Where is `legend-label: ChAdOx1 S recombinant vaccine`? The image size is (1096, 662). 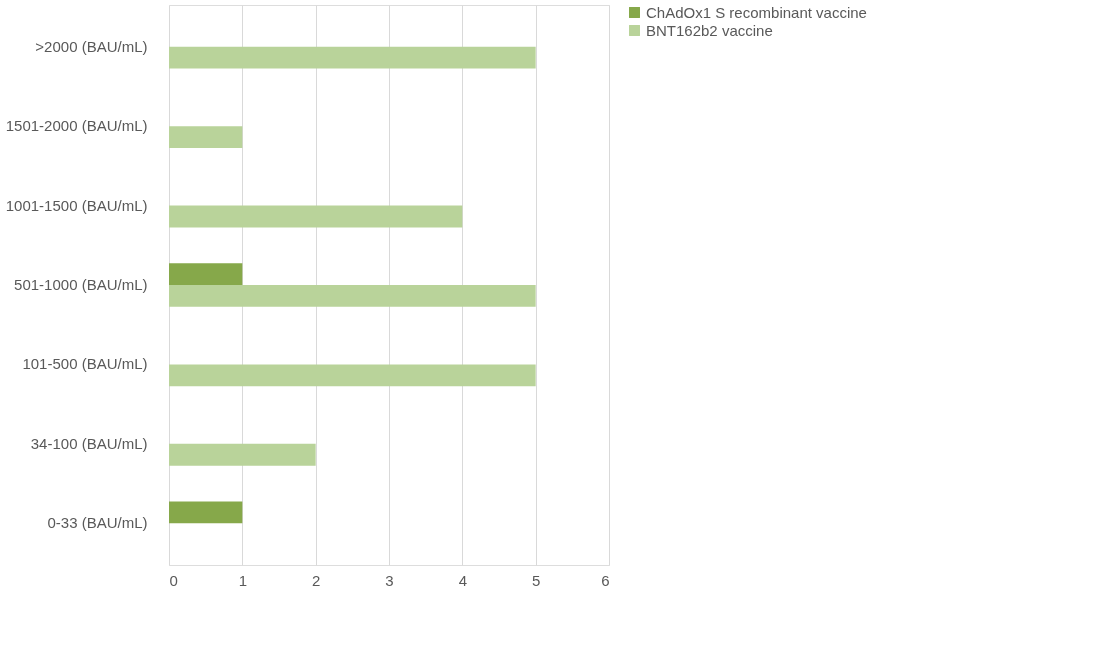
legend-label: ChAdOx1 S recombinant vaccine is located at coordinates (756, 12).